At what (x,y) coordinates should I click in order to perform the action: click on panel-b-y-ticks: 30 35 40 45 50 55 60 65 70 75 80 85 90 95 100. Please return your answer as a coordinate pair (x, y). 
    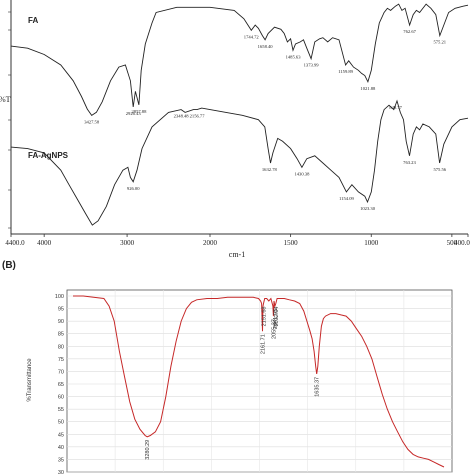
    Looking at the image, I should click on (59, 384).